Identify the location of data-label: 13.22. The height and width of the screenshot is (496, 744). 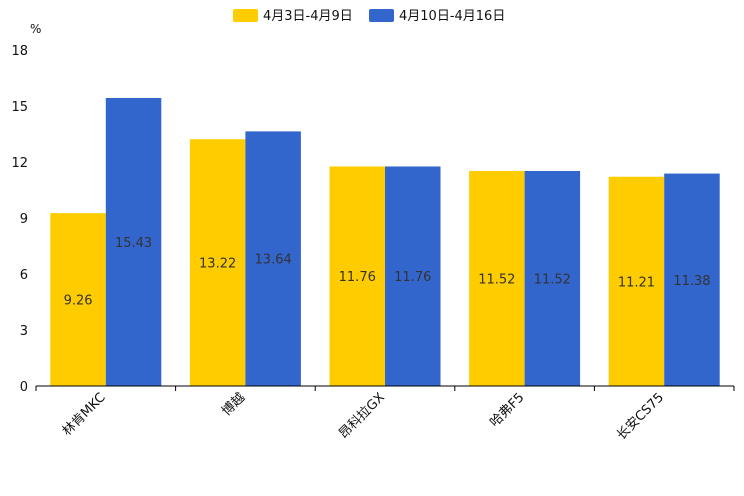
(217, 264).